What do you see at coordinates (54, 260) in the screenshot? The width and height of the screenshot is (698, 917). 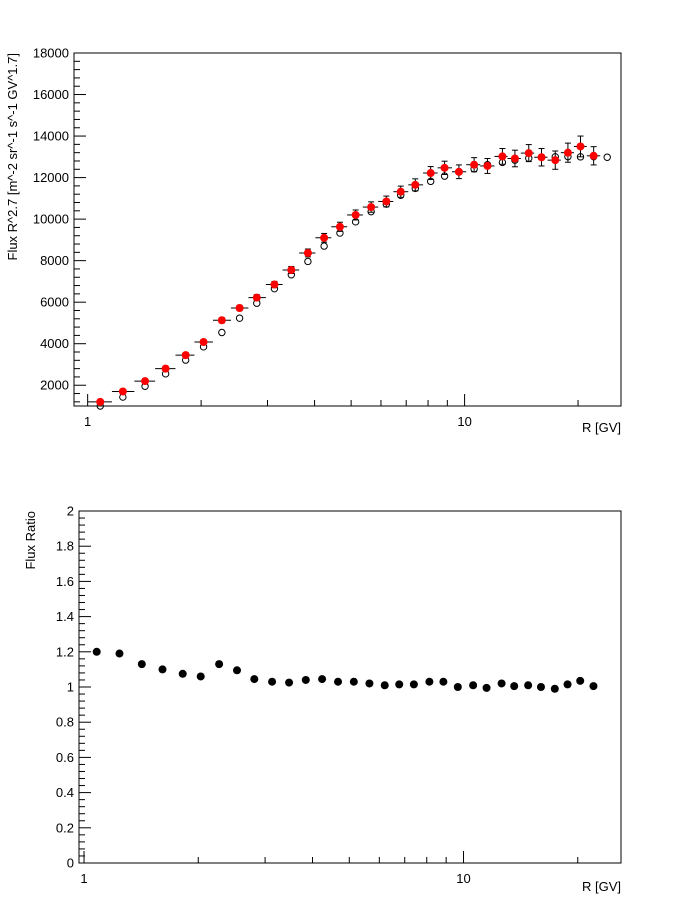 I see `flux-y-tick-label: 8000` at bounding box center [54, 260].